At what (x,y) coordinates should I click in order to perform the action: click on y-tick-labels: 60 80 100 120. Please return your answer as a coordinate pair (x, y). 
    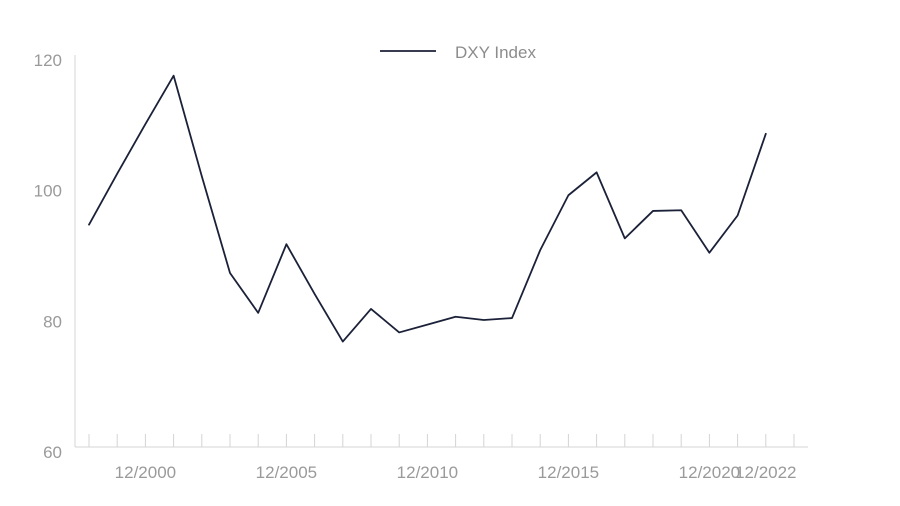
    Looking at the image, I should click on (48, 256).